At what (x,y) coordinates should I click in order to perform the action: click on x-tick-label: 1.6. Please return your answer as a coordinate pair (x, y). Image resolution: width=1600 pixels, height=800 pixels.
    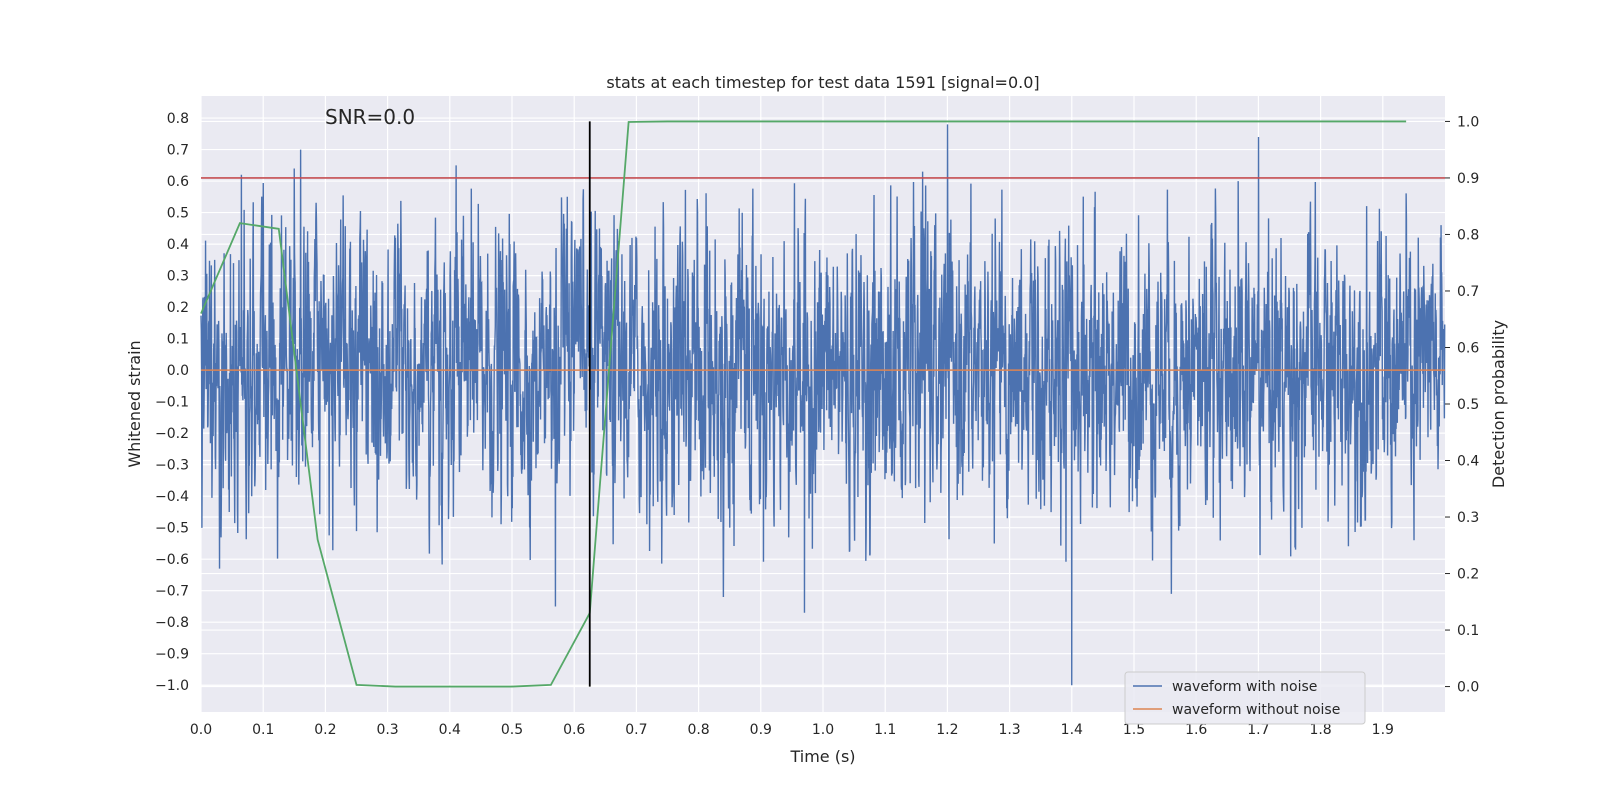
    Looking at the image, I should click on (1196, 730).